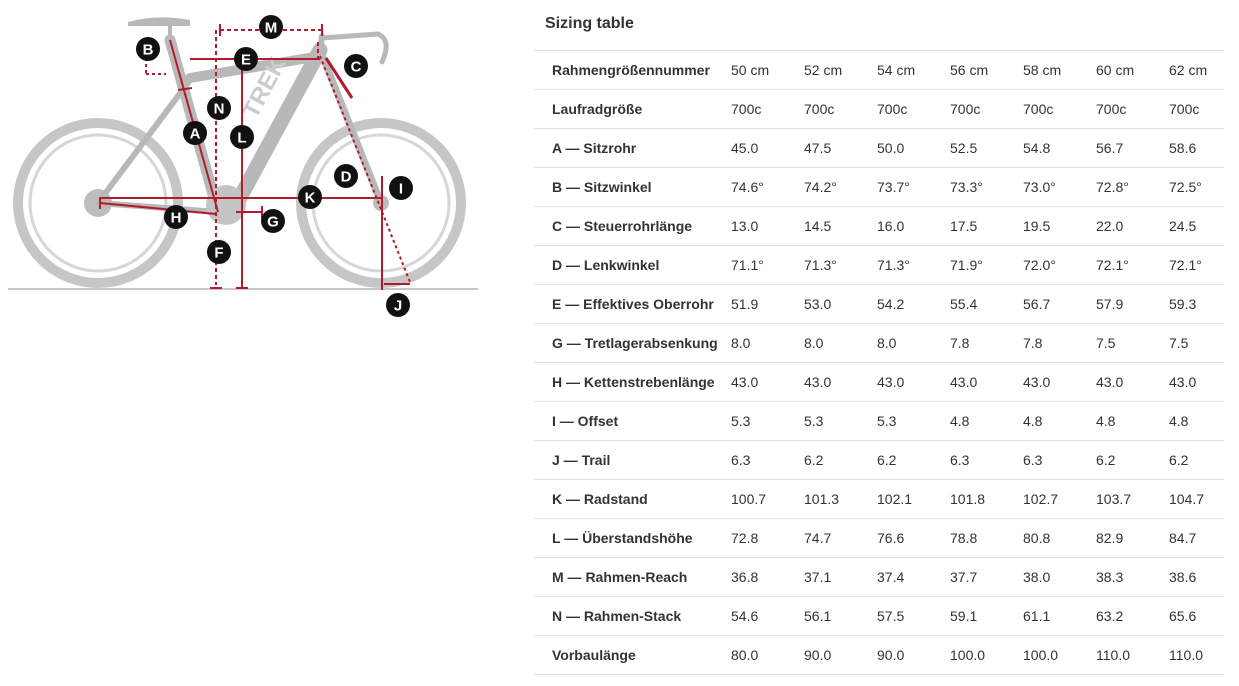  I want to click on table-cell: 104.7, so click(1191, 499).